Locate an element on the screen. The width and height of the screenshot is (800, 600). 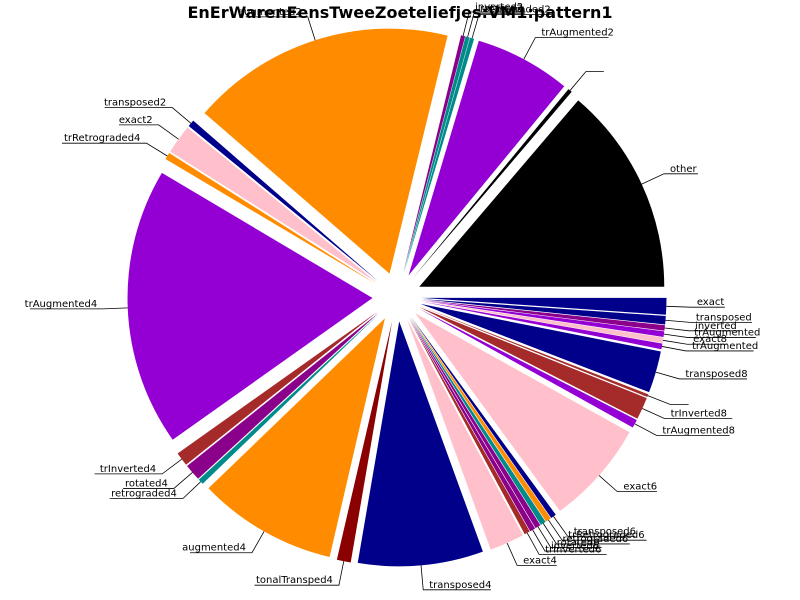
slice-label-rotated4-12: rotated4 is located at coordinates (146, 483).